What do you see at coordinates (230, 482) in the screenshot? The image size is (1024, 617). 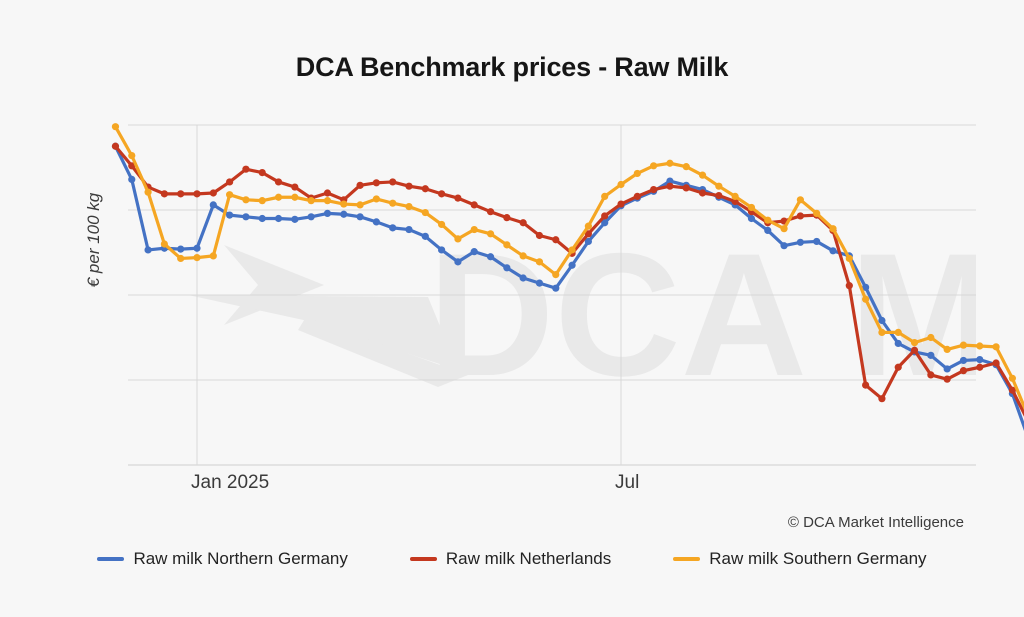 I see `x-tick-label-0: Jan 2025` at bounding box center [230, 482].